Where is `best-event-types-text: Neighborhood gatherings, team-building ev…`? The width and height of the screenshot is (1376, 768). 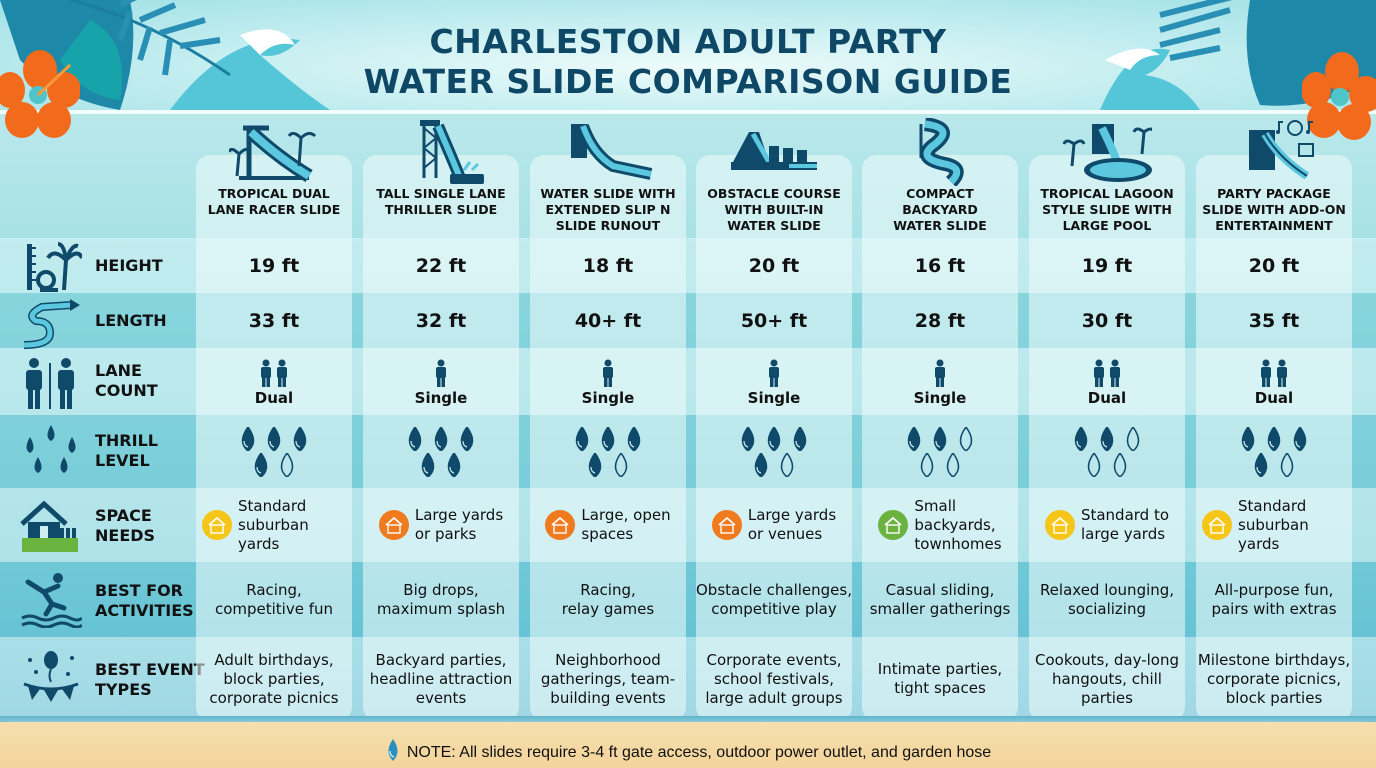 best-event-types-text: Neighborhood gatherings, team-building ev… is located at coordinates (608, 678).